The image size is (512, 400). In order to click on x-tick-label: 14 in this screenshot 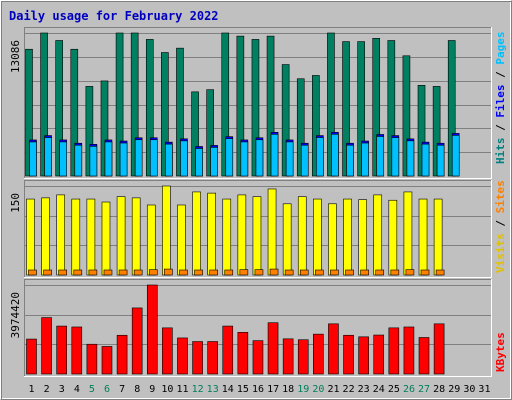, I will do `click(228, 389)`.